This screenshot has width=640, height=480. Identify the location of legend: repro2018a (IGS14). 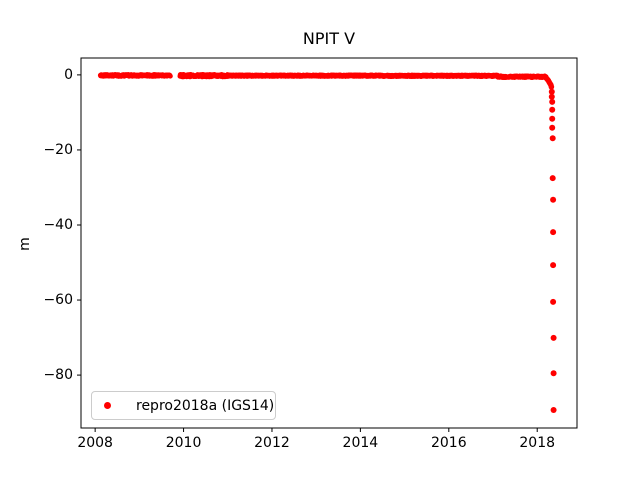
(183, 405).